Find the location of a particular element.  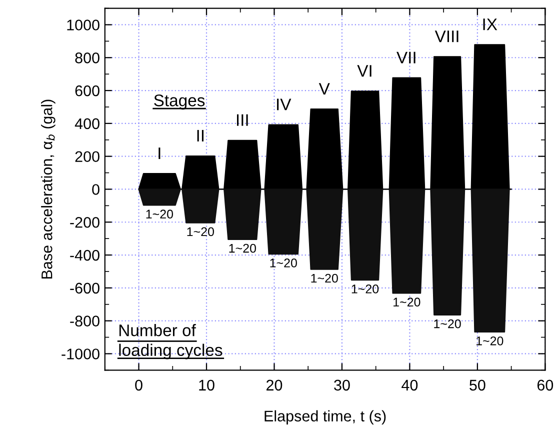

y-tick-label: -400 is located at coordinates (85, 255).